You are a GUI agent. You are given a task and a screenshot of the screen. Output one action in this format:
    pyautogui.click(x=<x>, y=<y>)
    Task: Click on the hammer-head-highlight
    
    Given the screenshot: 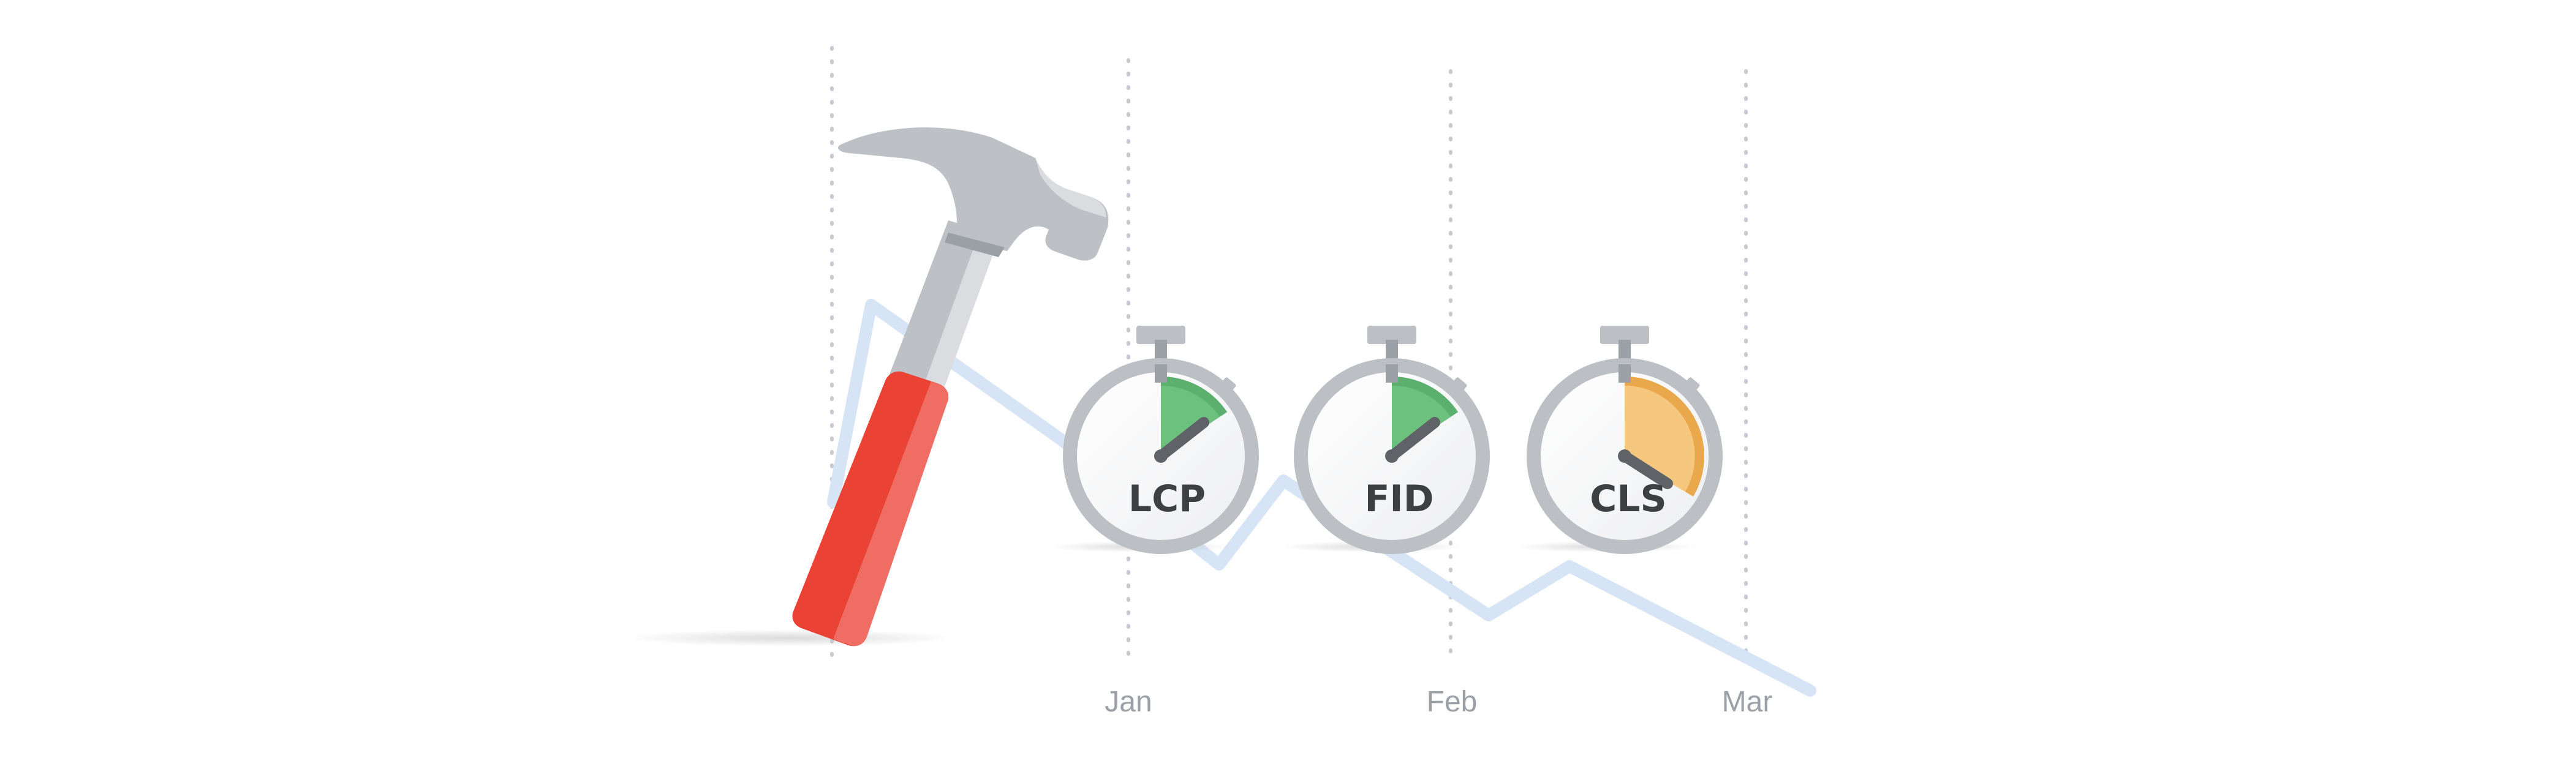 What is the action you would take?
    pyautogui.click(x=1070, y=188)
    